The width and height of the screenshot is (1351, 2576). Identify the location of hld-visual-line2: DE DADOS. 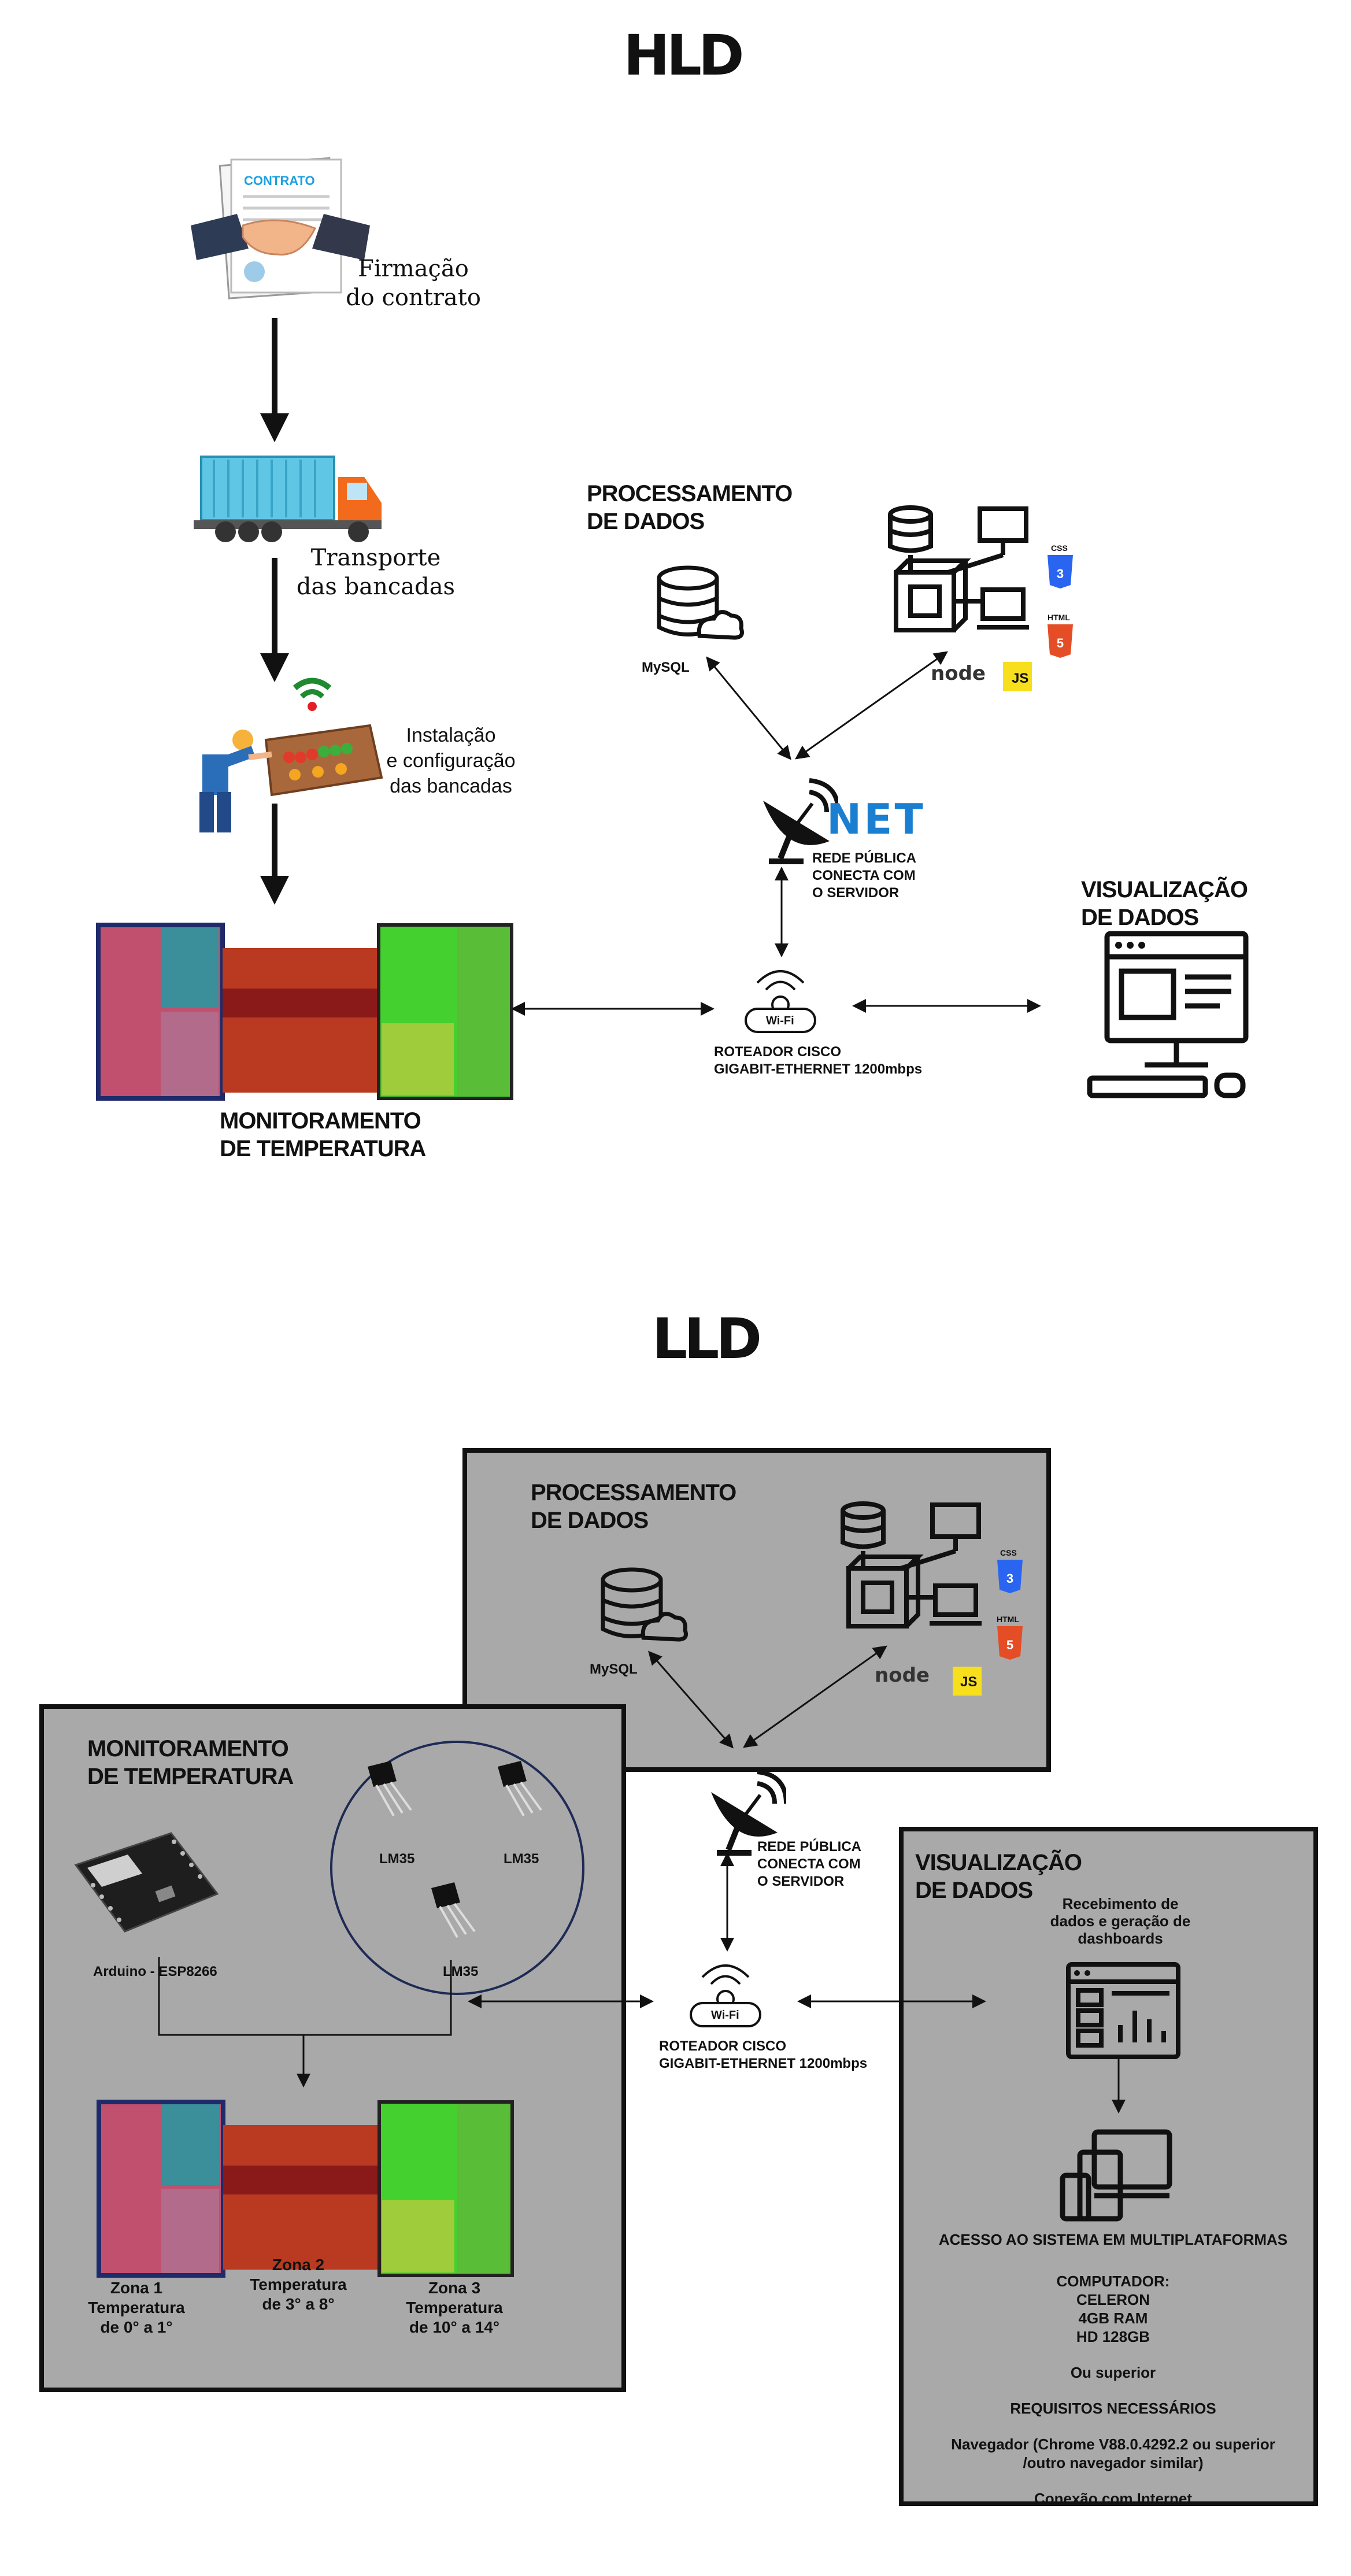
(1140, 918).